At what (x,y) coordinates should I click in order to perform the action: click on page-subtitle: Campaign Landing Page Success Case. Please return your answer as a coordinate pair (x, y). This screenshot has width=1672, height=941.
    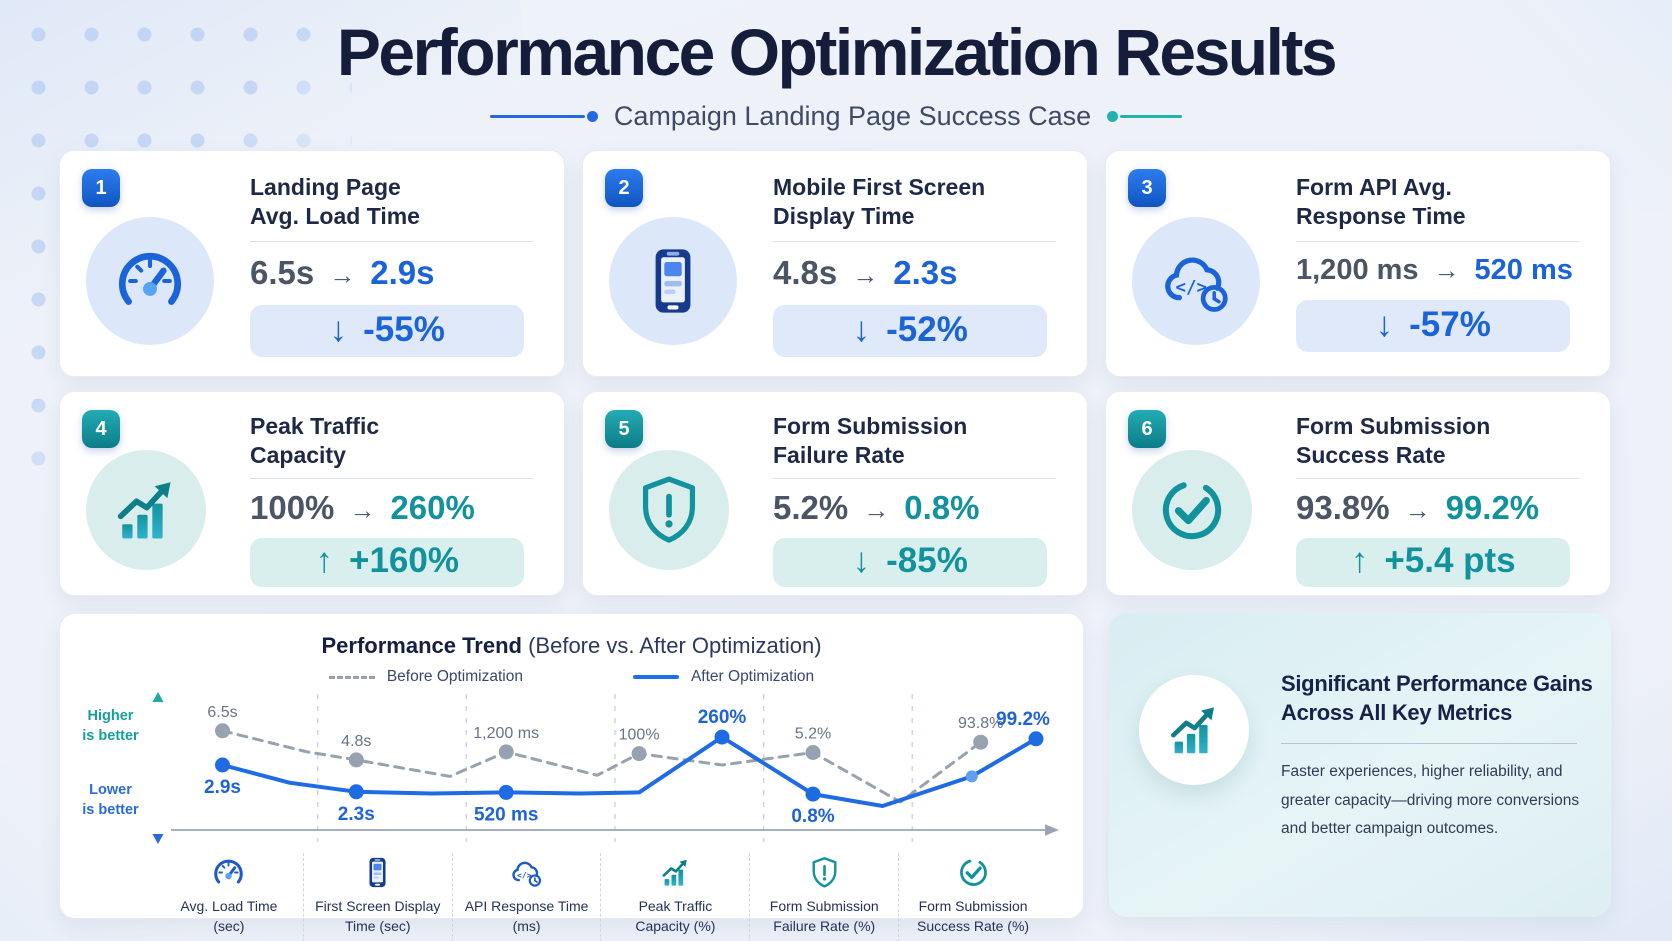
    Looking at the image, I should click on (852, 116).